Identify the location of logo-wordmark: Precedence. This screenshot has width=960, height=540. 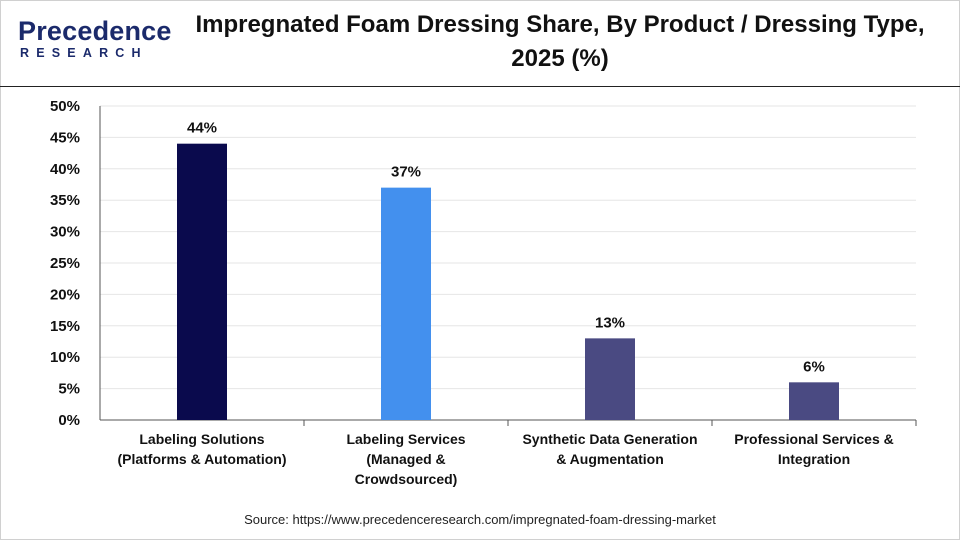
(95, 31).